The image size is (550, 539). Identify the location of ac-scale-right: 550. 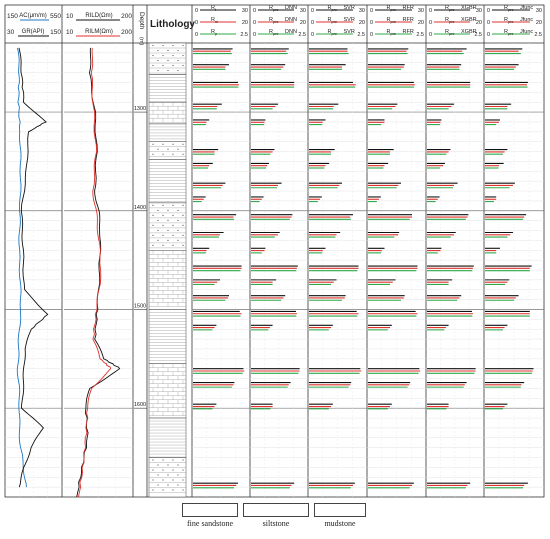
(55, 16).